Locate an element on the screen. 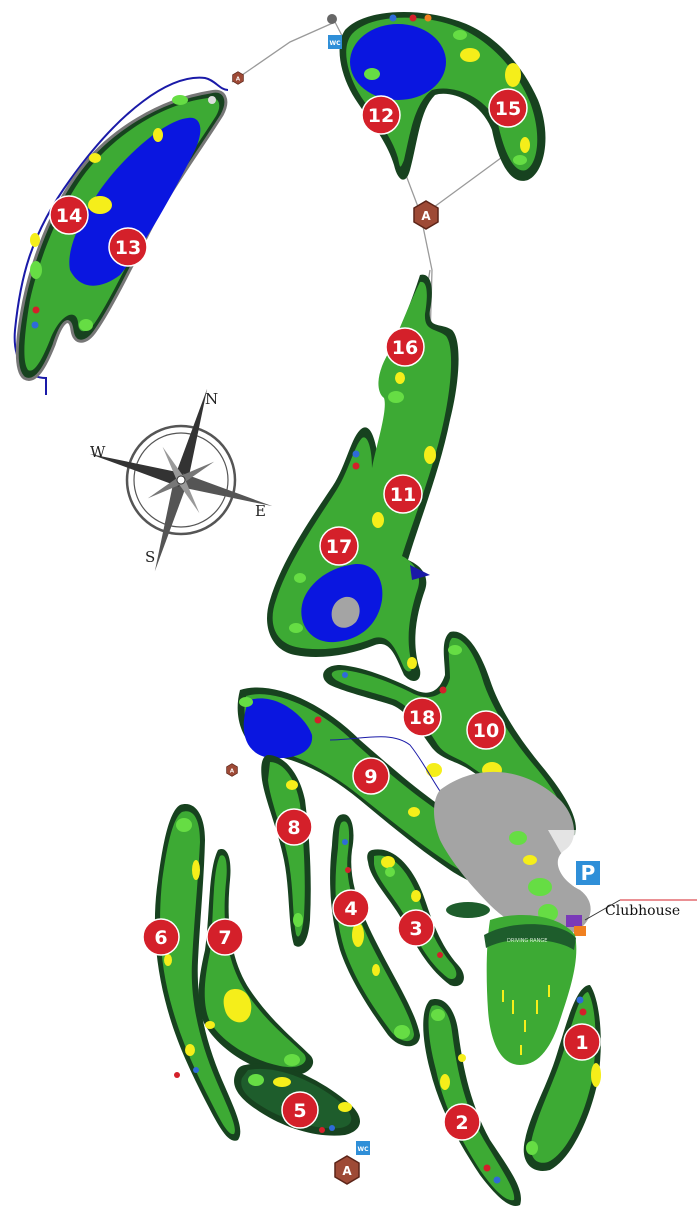 Image resolution: width=697 pixels, height=1211 pixels. svg-text: 6 is located at coordinates (160, 938).